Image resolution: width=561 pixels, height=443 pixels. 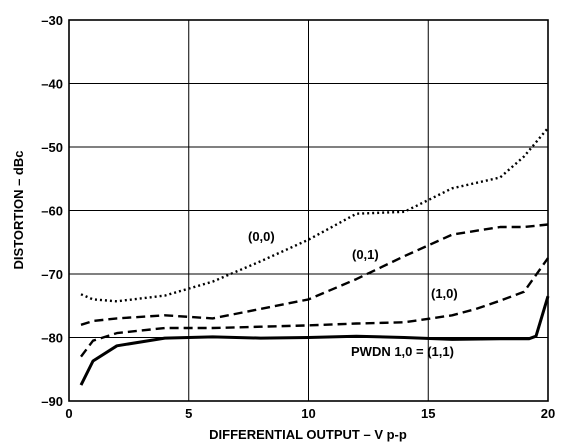 What do you see at coordinates (52, 401) in the screenshot?
I see `y-tick-label: –90` at bounding box center [52, 401].